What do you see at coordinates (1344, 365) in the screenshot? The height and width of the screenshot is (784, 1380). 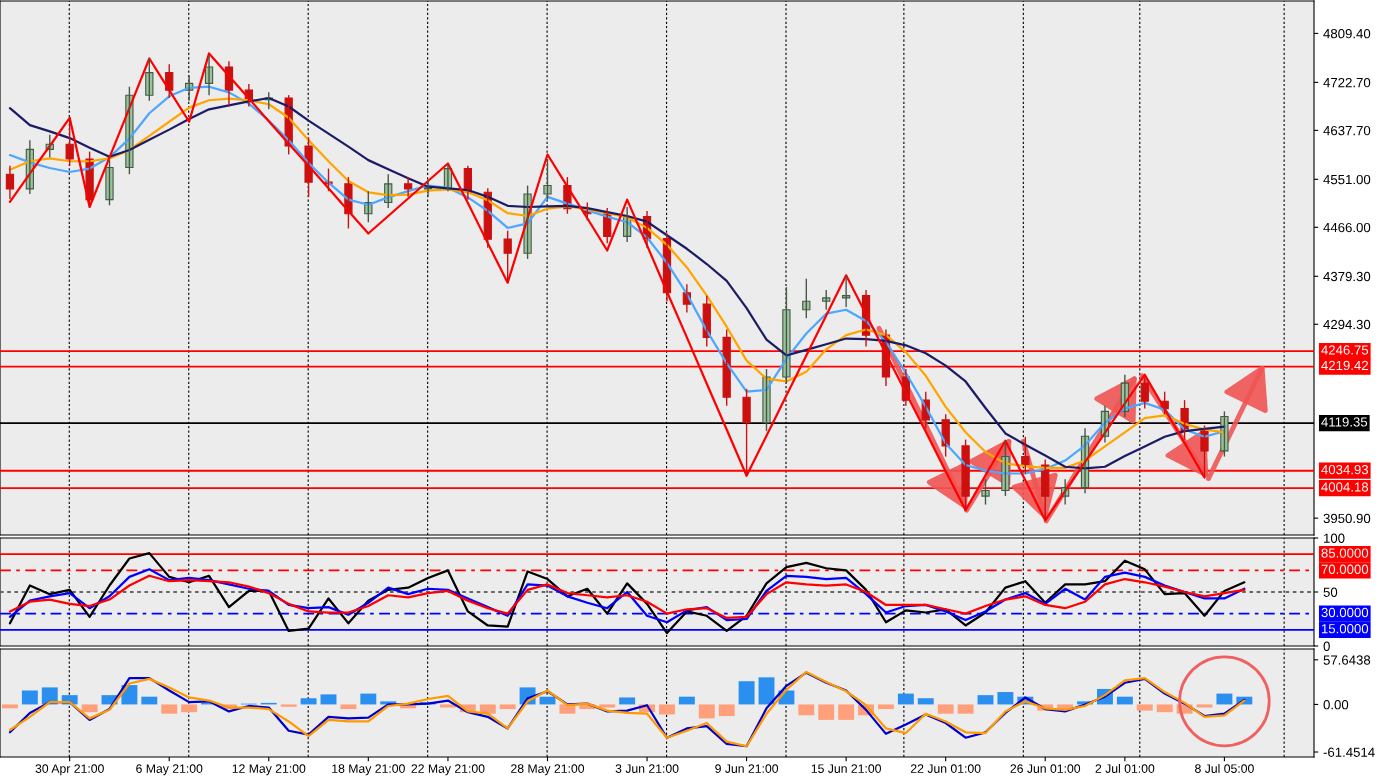 I see `ref-line-label: 4219.42` at bounding box center [1344, 365].